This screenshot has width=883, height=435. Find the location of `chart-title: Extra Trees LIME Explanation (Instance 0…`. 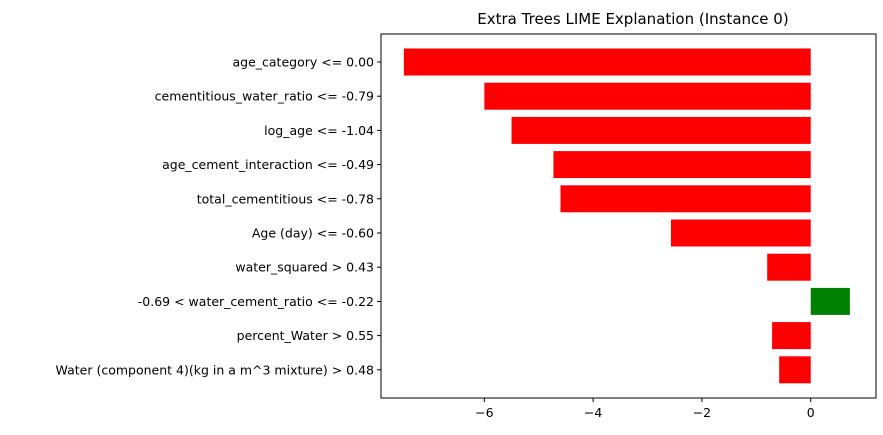

chart-title: Extra Trees LIME Explanation (Instance 0… is located at coordinates (632, 19).